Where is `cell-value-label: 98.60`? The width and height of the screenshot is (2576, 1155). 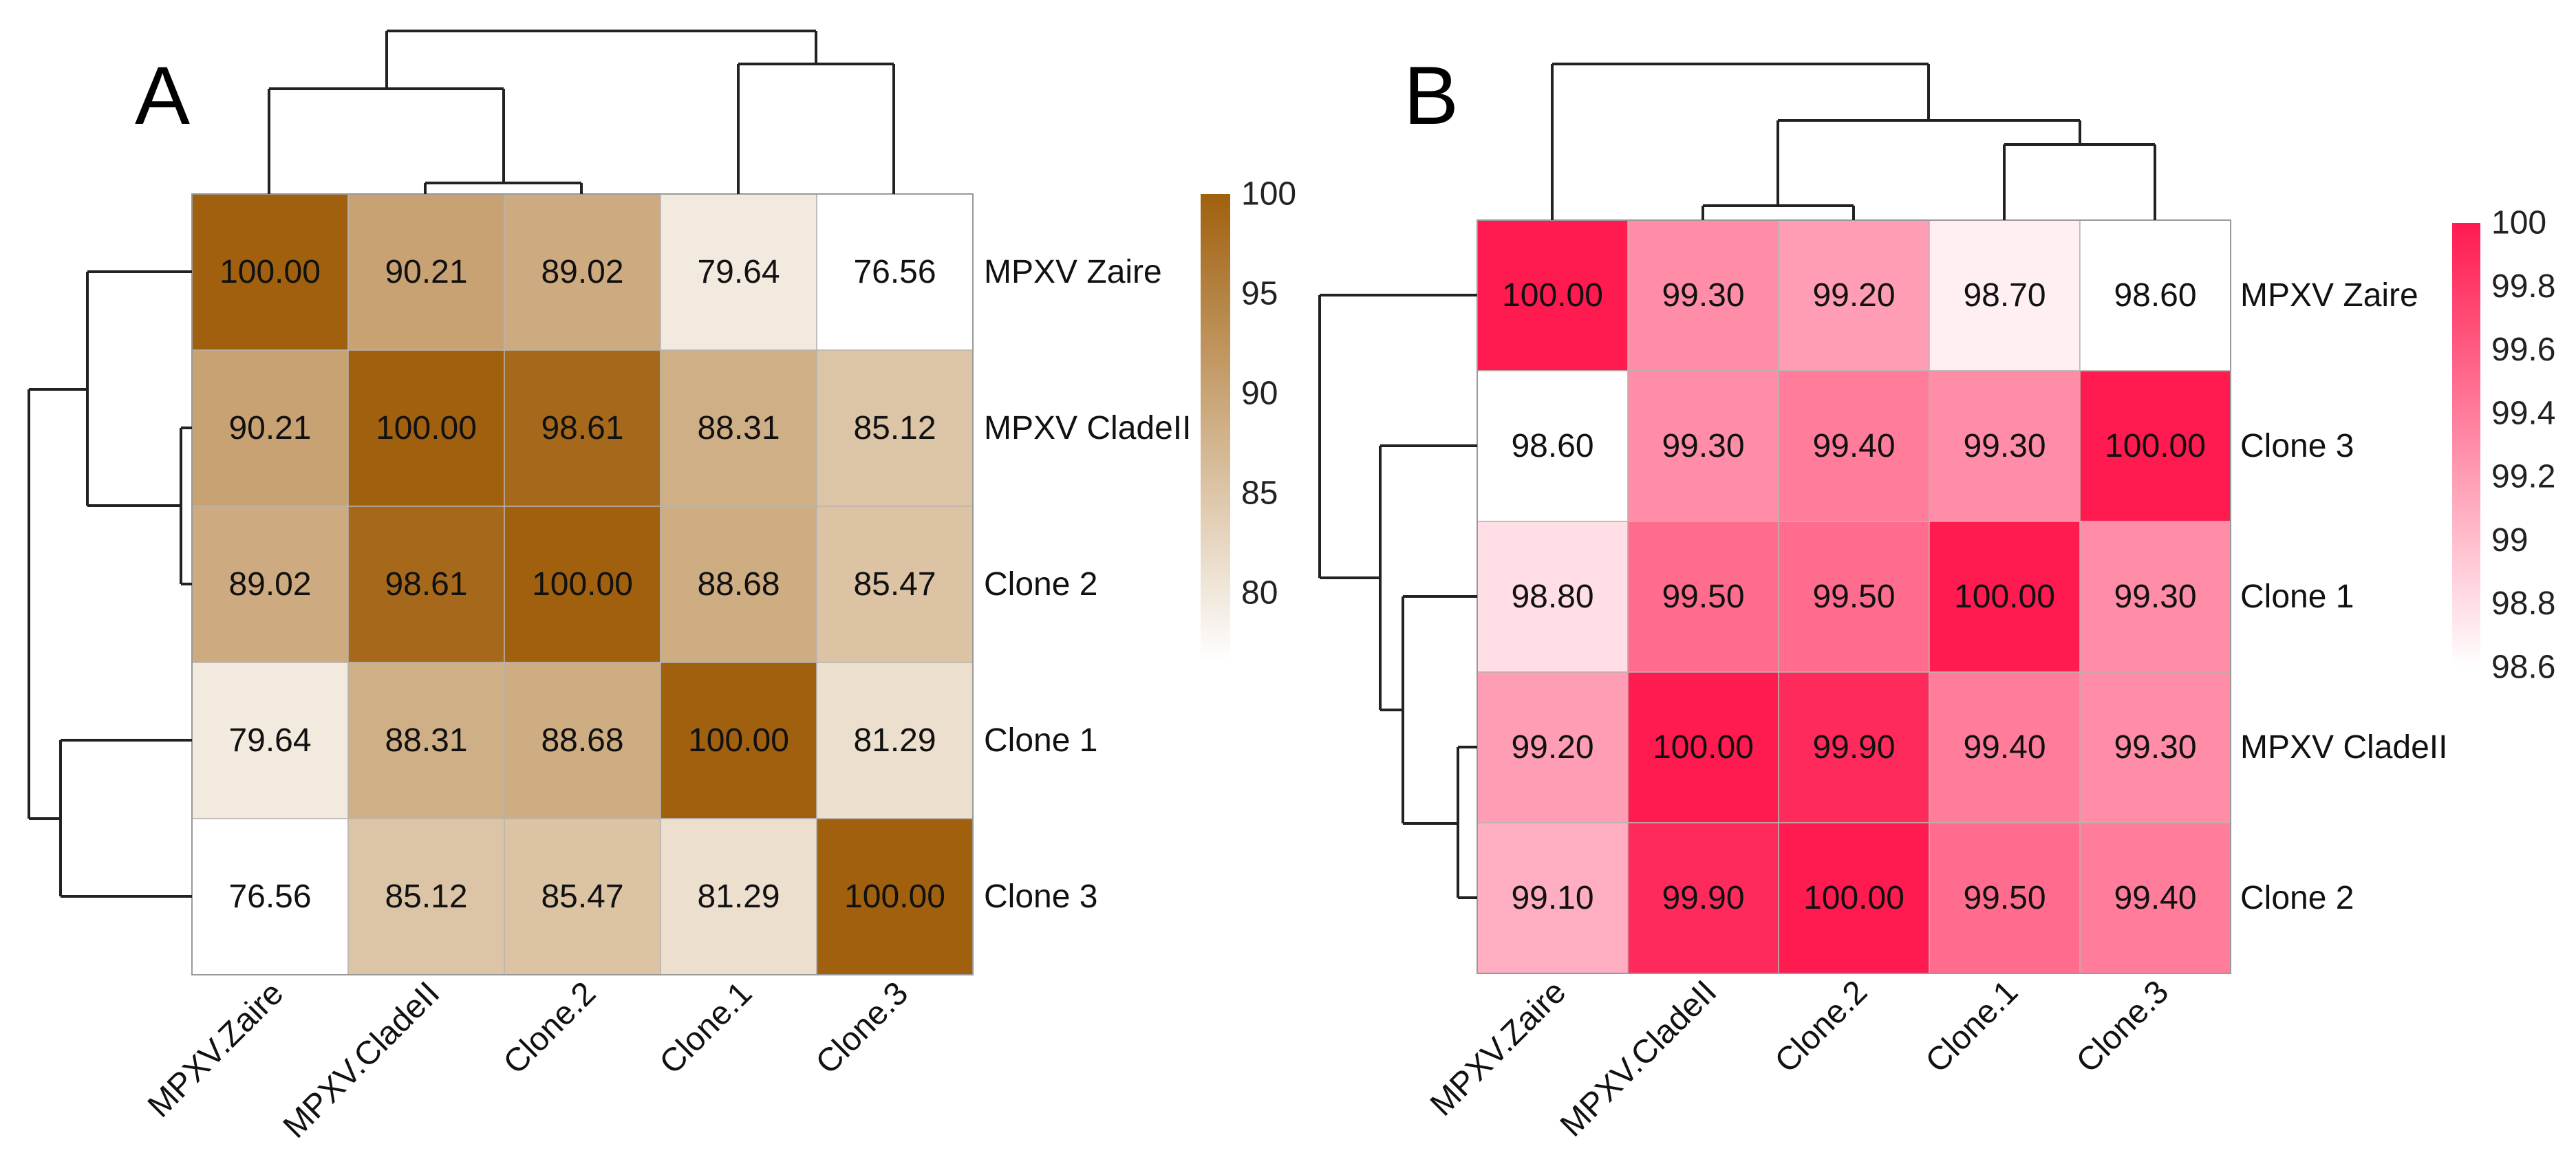
cell-value-label: 98.60 is located at coordinates (1552, 446).